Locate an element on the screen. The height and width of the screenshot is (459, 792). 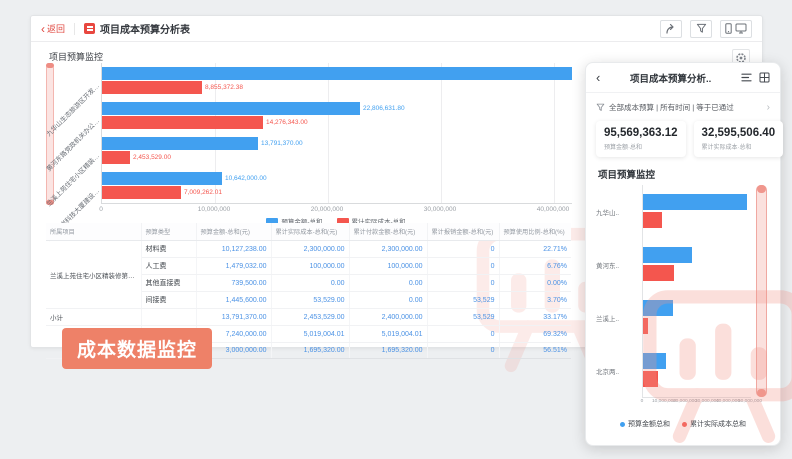
bar-value-label: 14,276,343.00 is located at coordinates (287, 122).